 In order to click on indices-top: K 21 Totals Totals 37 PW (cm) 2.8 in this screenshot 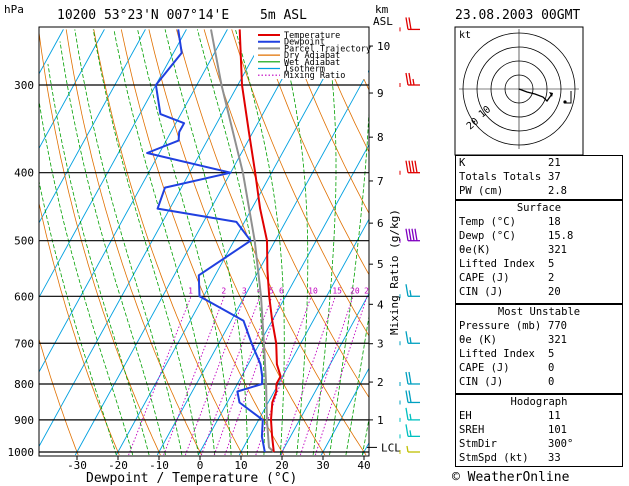, I will do `click(539, 177)`.